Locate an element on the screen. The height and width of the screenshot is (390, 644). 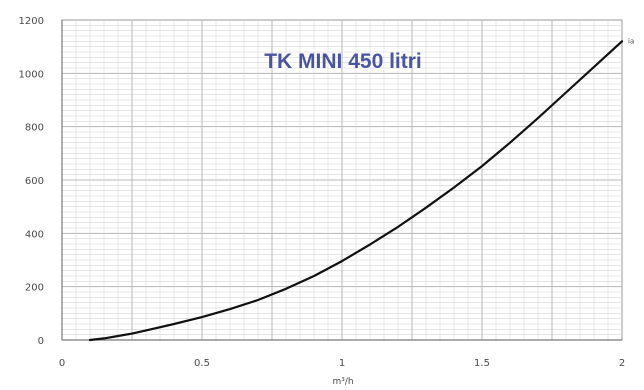
y-tick-label: 1000 is located at coordinates (31, 74).